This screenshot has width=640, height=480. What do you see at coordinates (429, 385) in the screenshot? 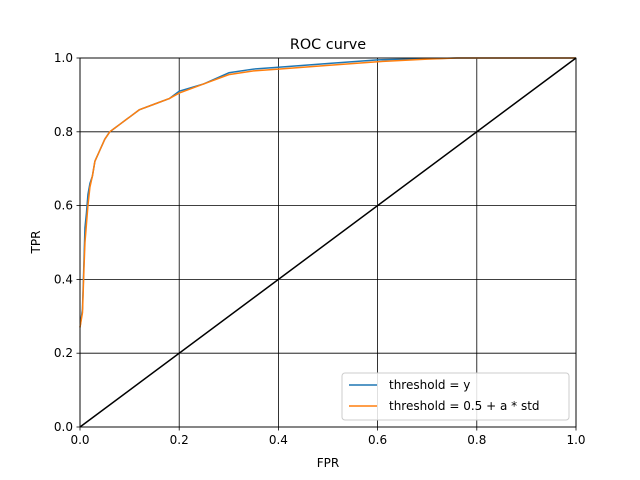
I see `legend-label: threshold = y` at bounding box center [429, 385].